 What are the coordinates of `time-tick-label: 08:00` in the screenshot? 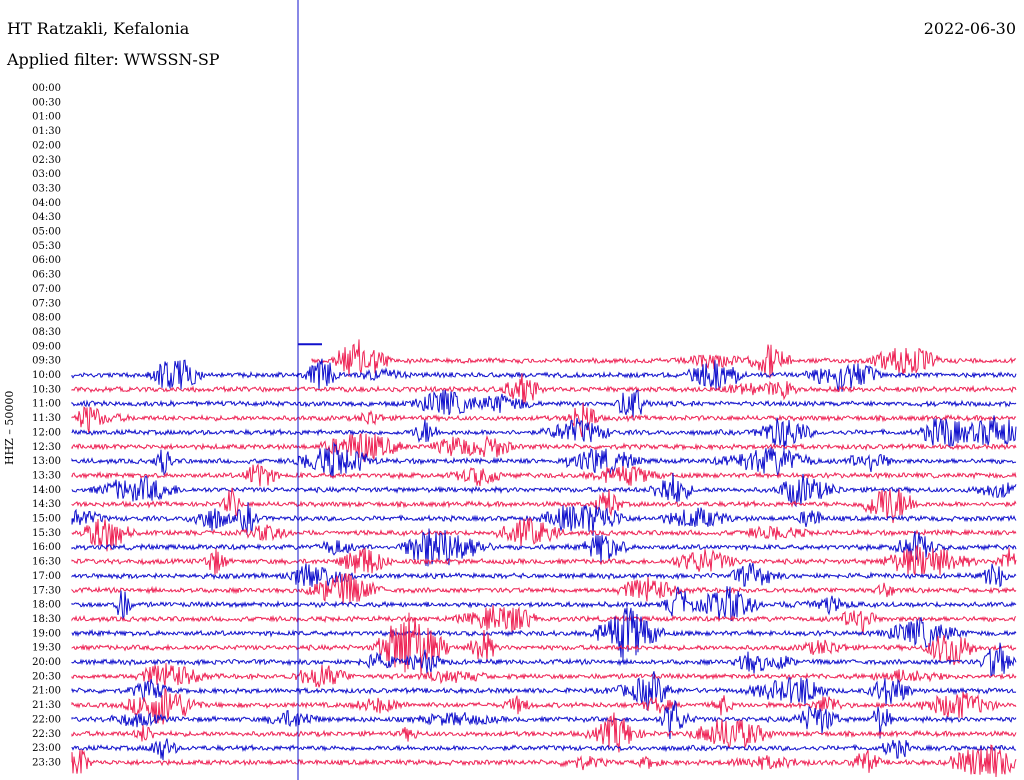 It's located at (46, 318).